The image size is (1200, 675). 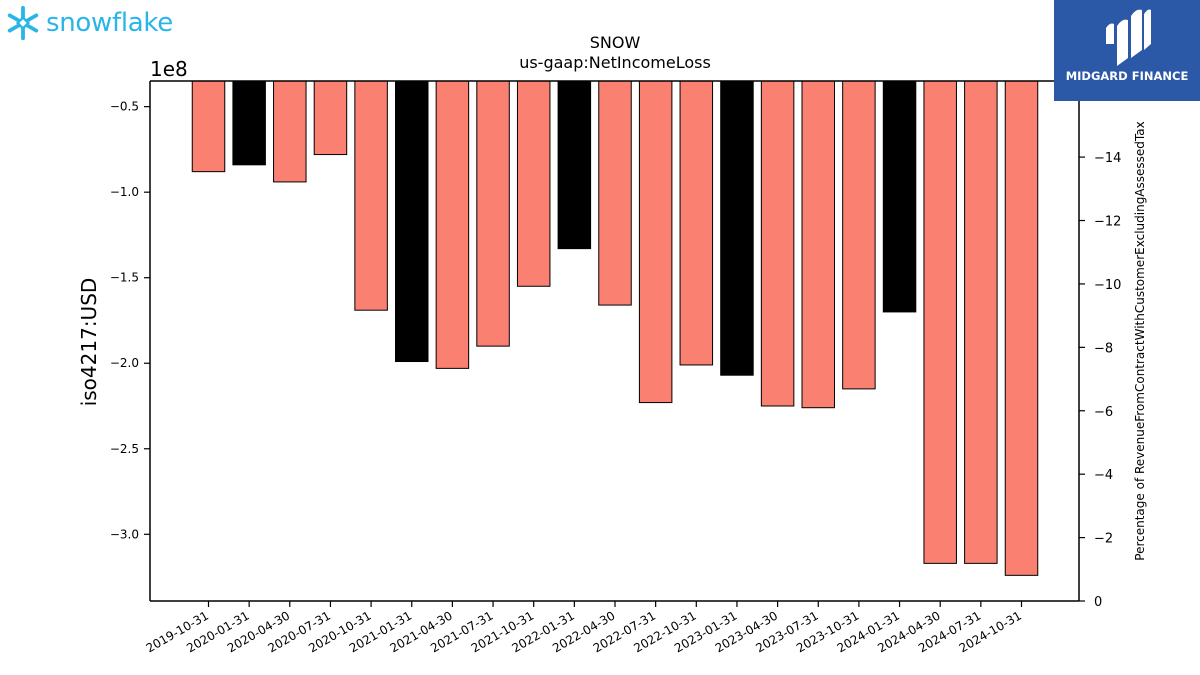 I want to click on snowflake-wordmark: snowflake, so click(x=109, y=23).